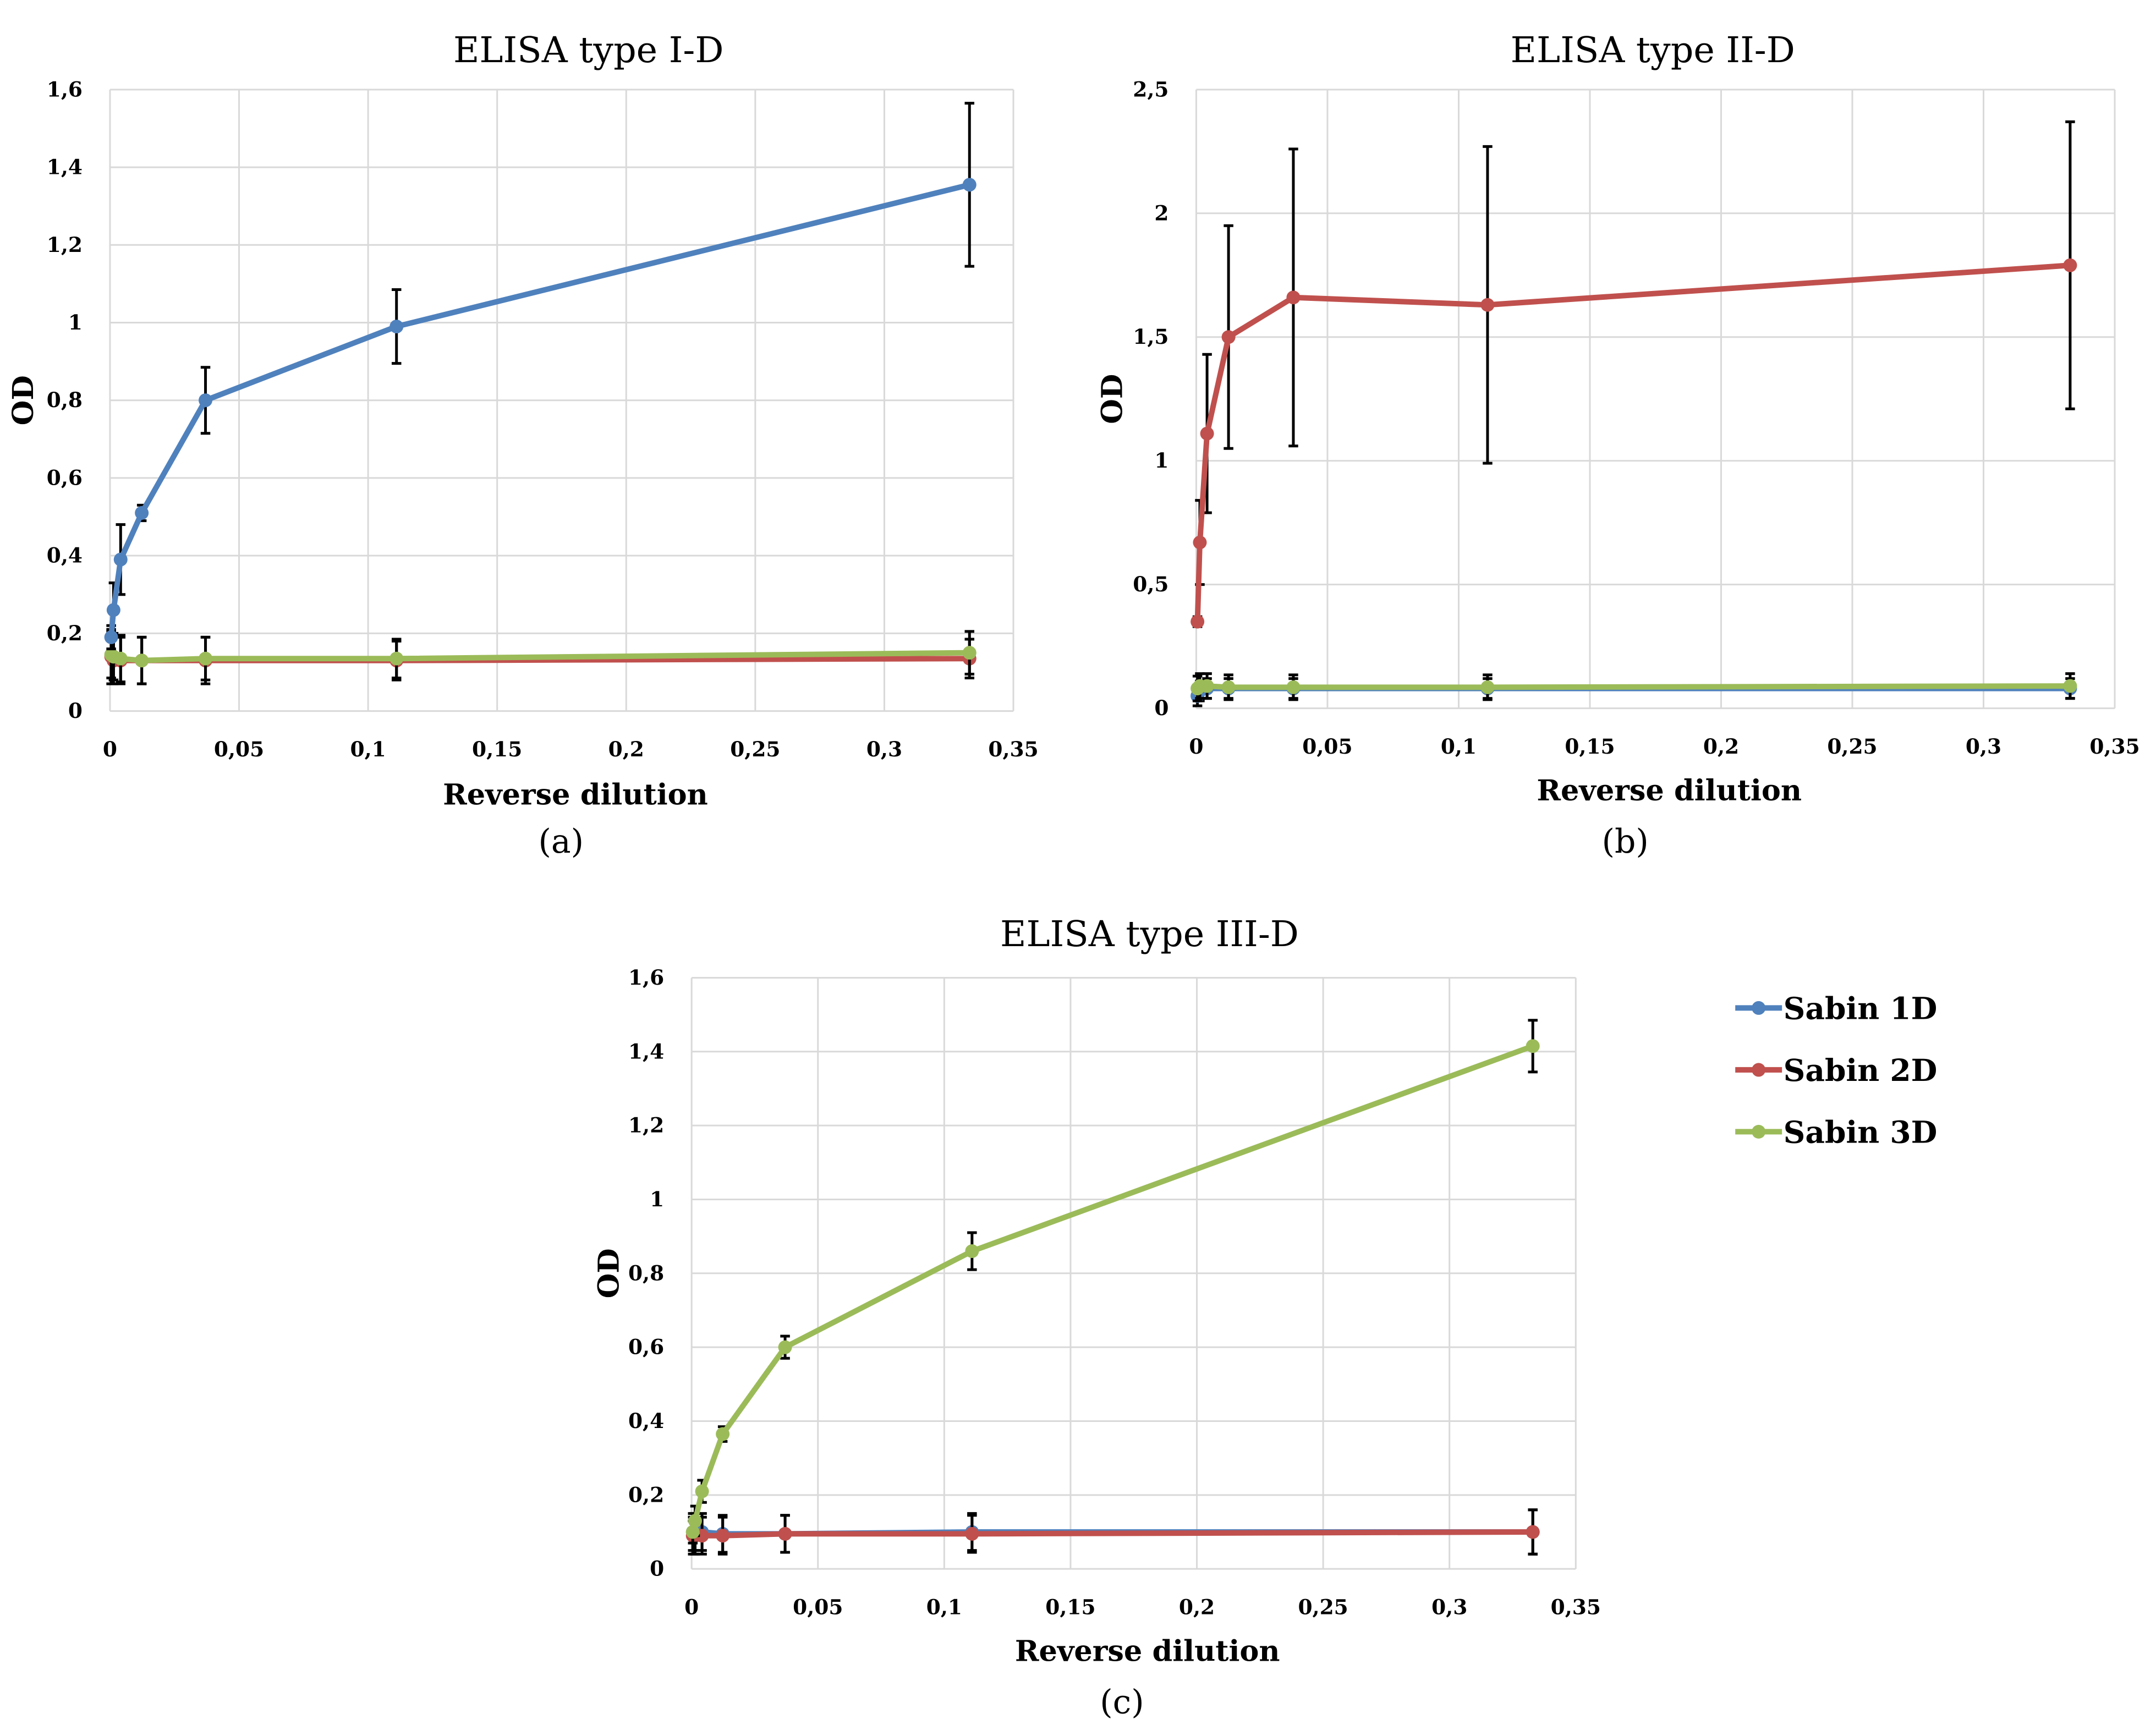 The height and width of the screenshot is (1730, 2156). What do you see at coordinates (1150, 89) in the screenshot?
I see `y-tick-label: 2,5` at bounding box center [1150, 89].